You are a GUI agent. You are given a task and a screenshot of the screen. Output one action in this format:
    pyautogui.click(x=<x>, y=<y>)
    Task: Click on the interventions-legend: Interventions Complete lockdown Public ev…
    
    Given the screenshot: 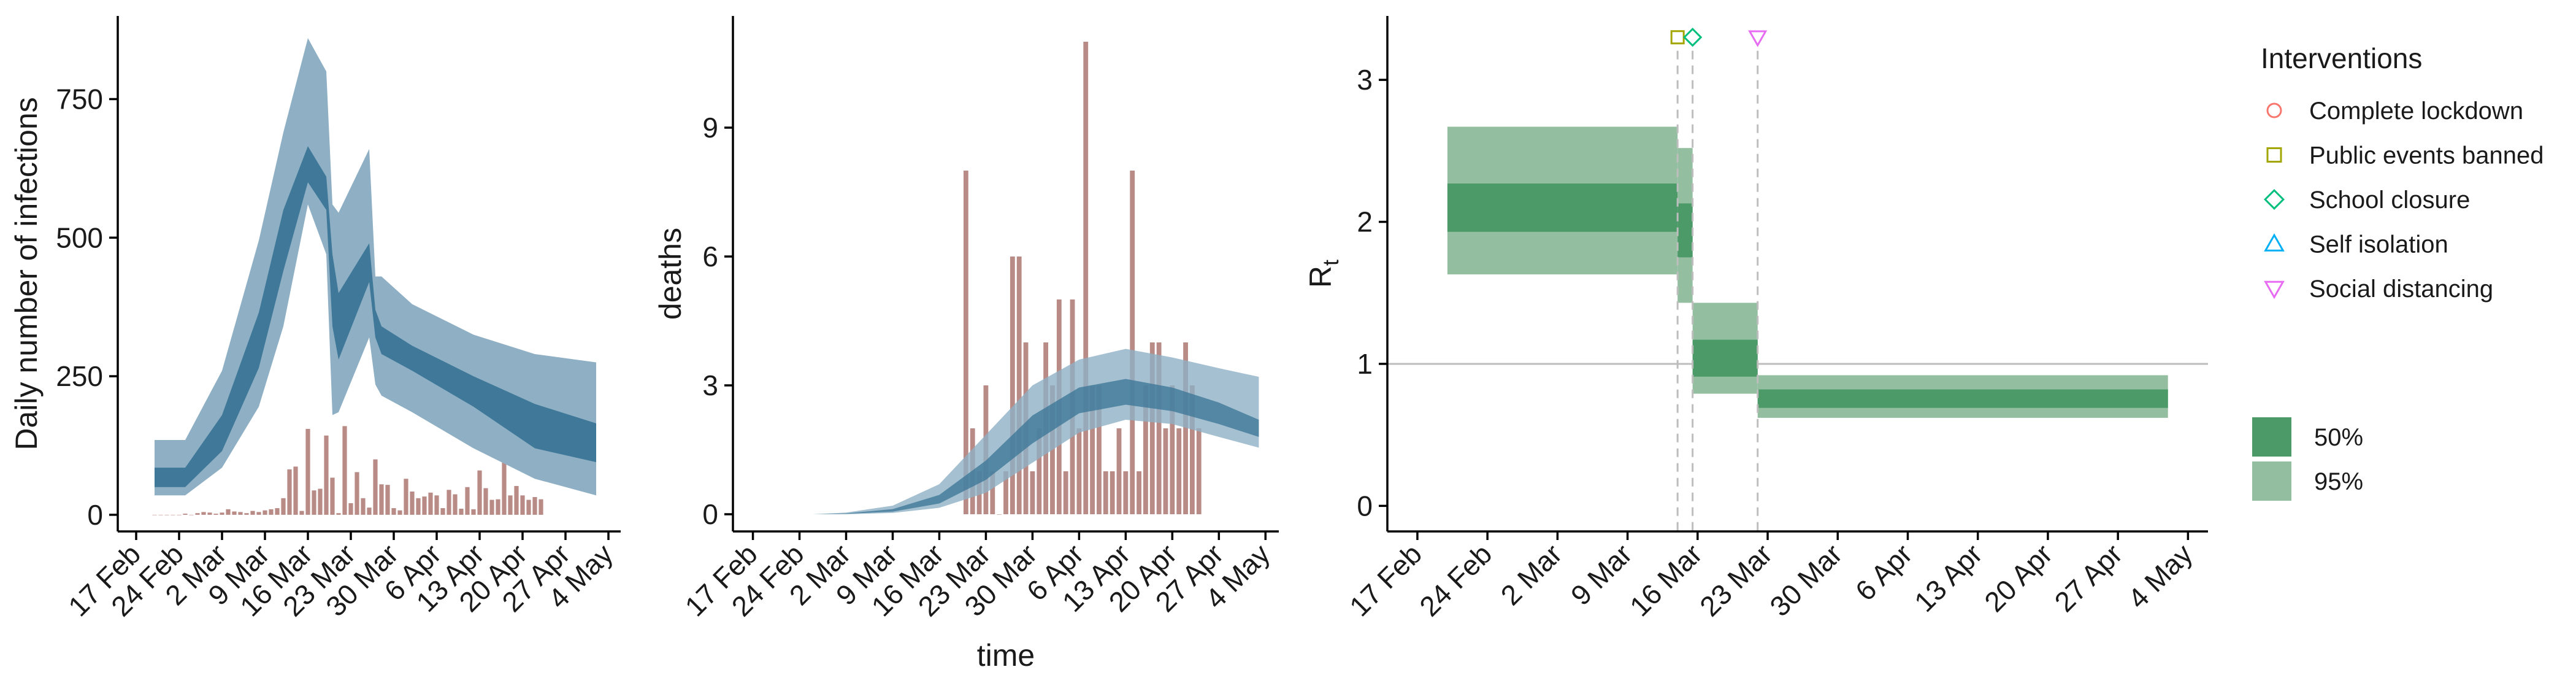 What is the action you would take?
    pyautogui.click(x=2402, y=172)
    